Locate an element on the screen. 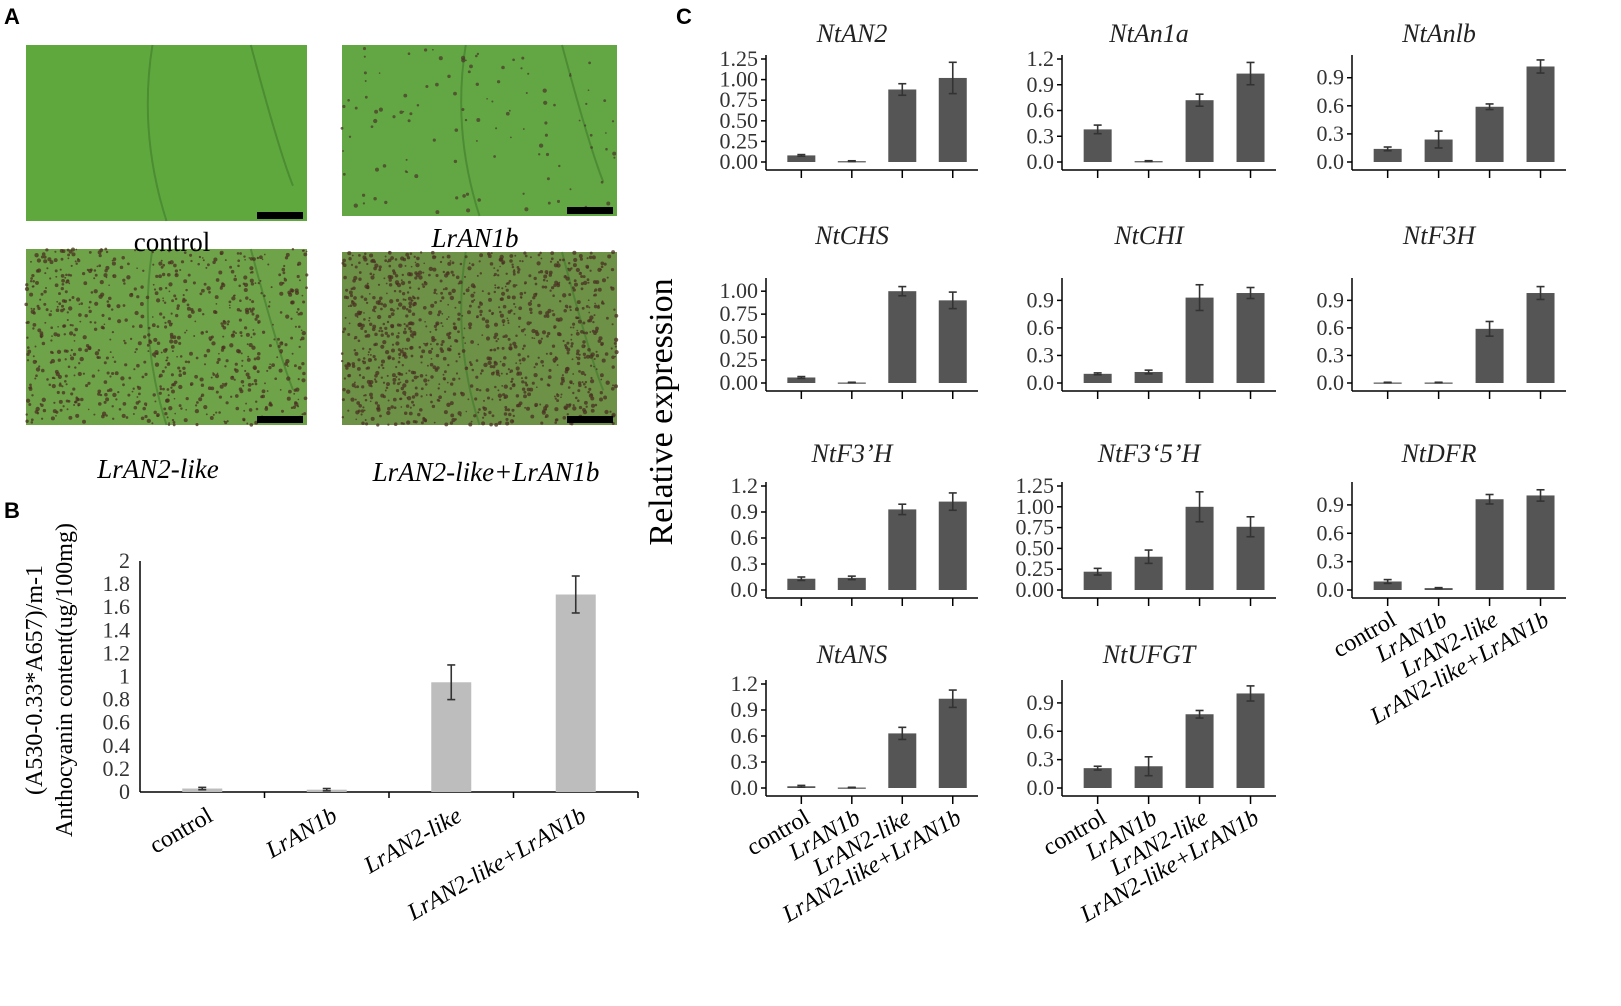 This screenshot has height=1006, width=1621. y-tick-label: 0.75 is located at coordinates (739, 313).